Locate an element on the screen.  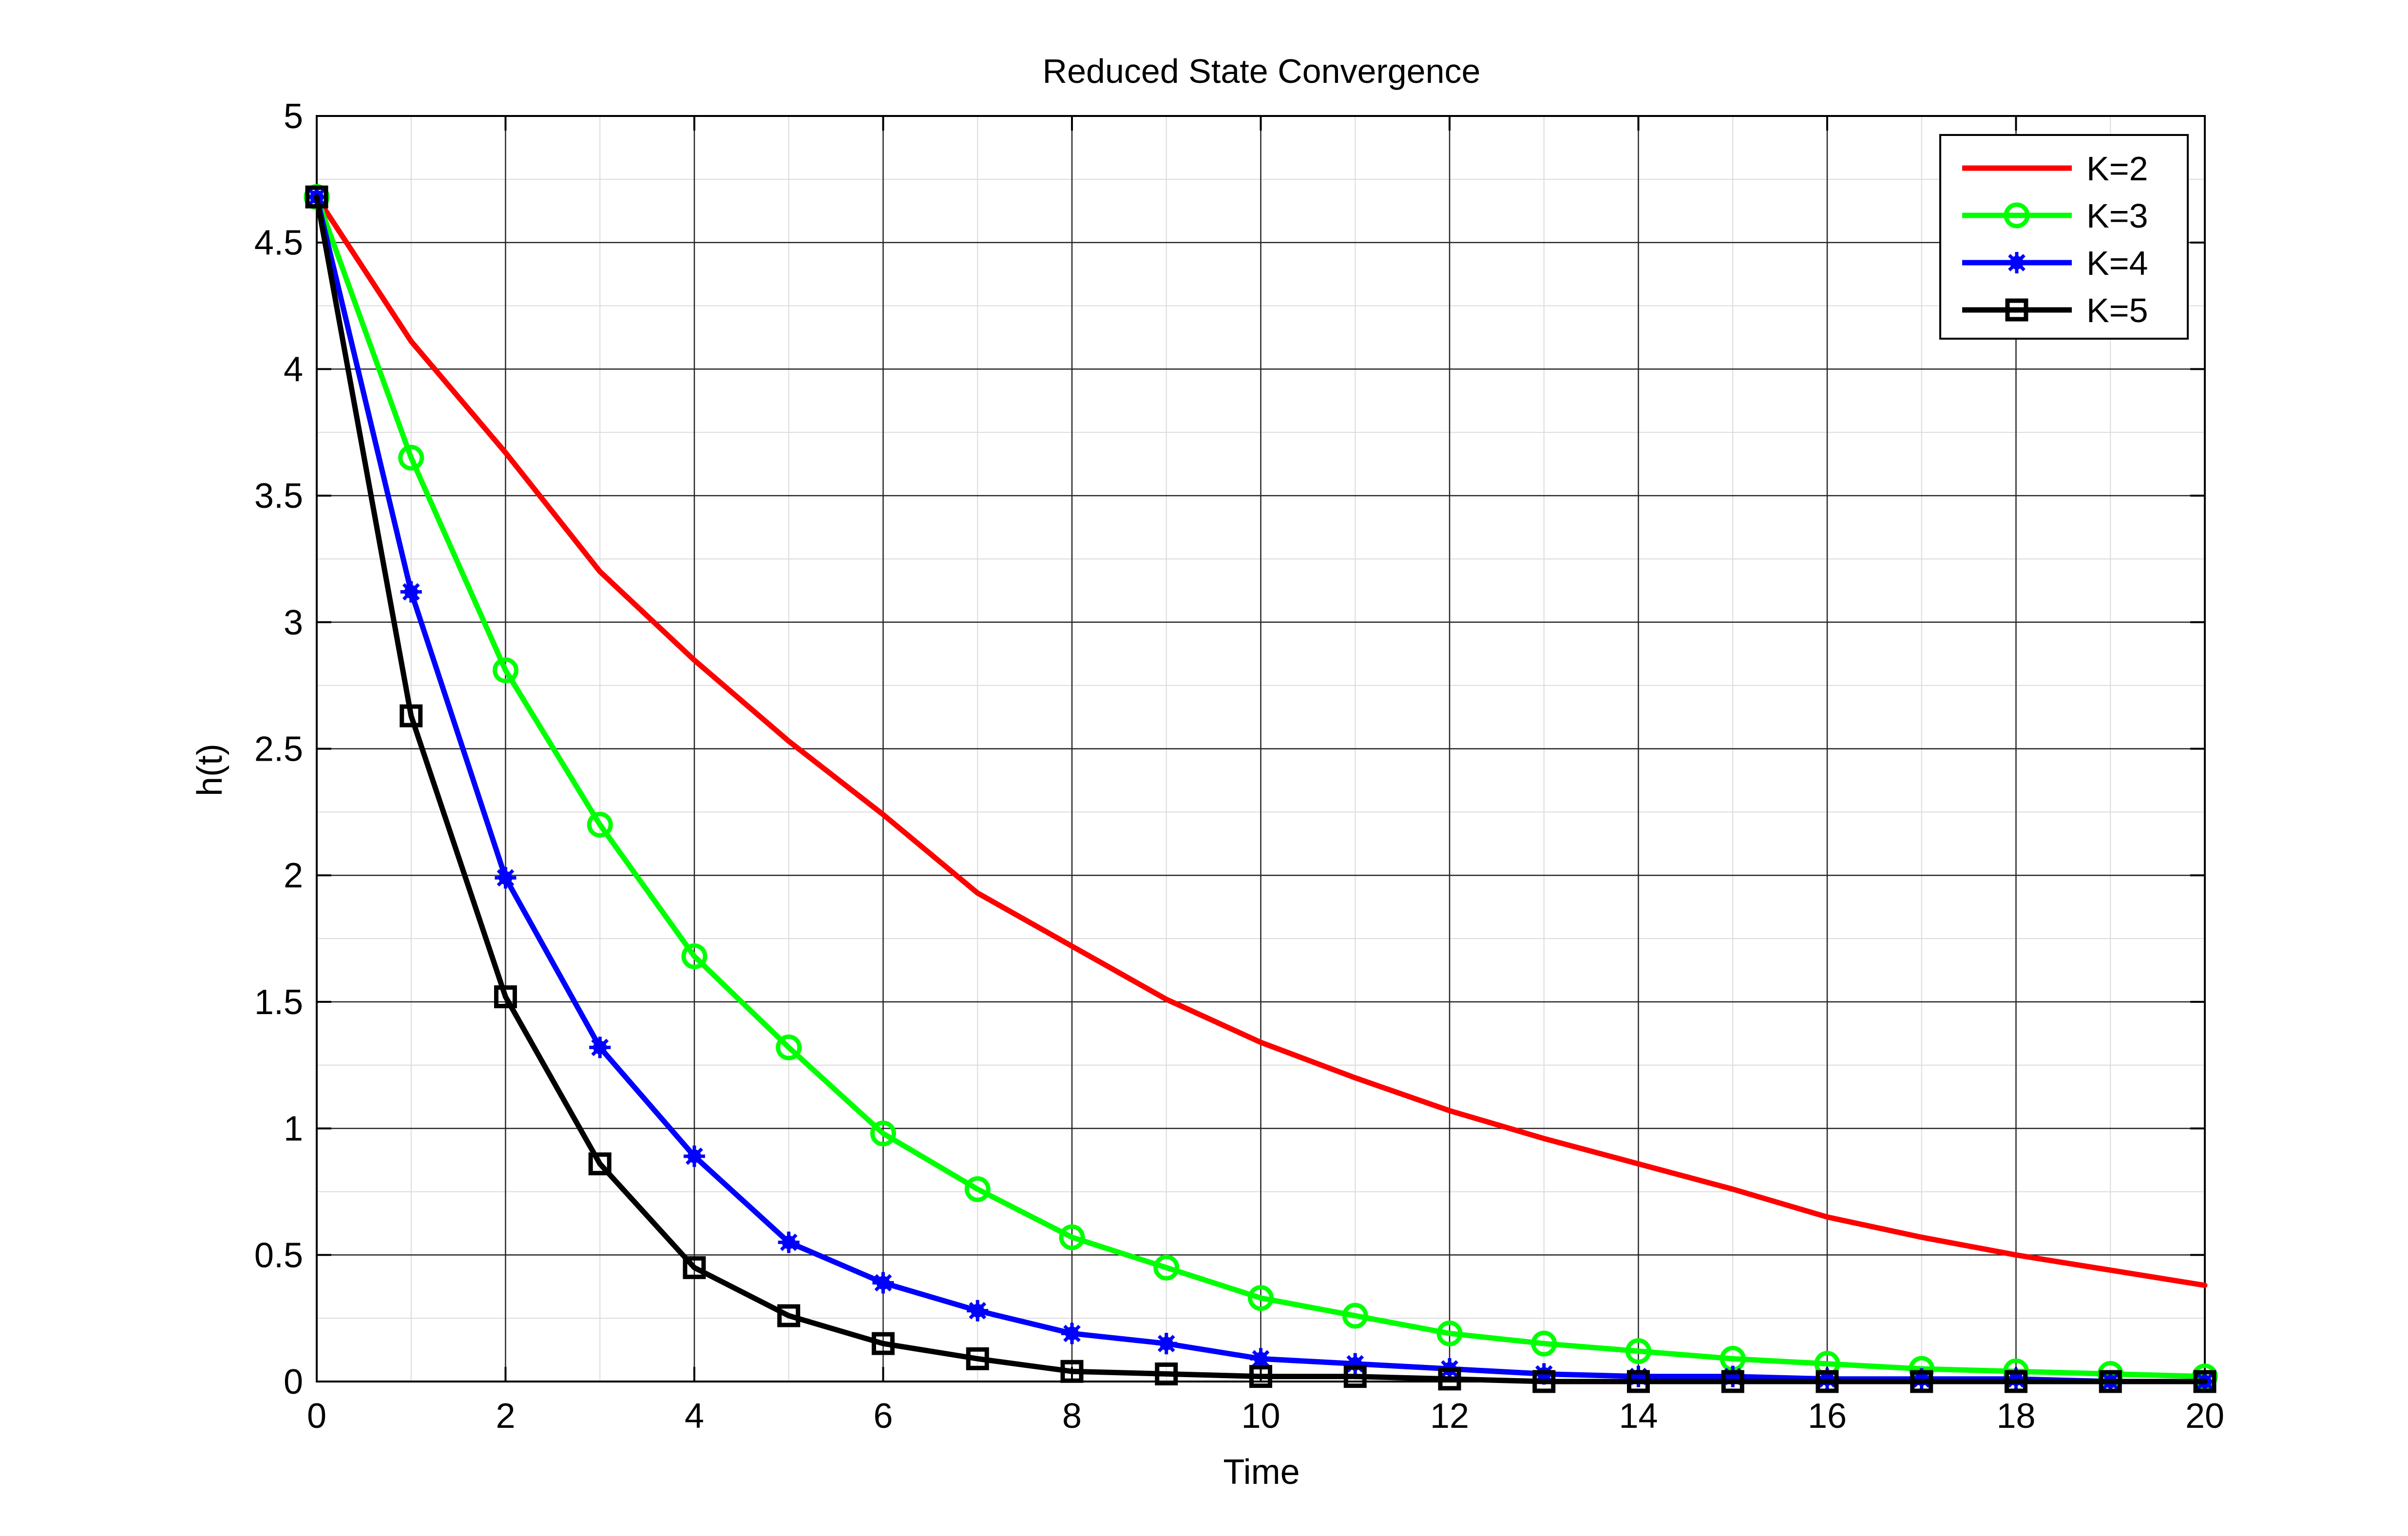
legend-label-k3: K=3 is located at coordinates (2117, 216).